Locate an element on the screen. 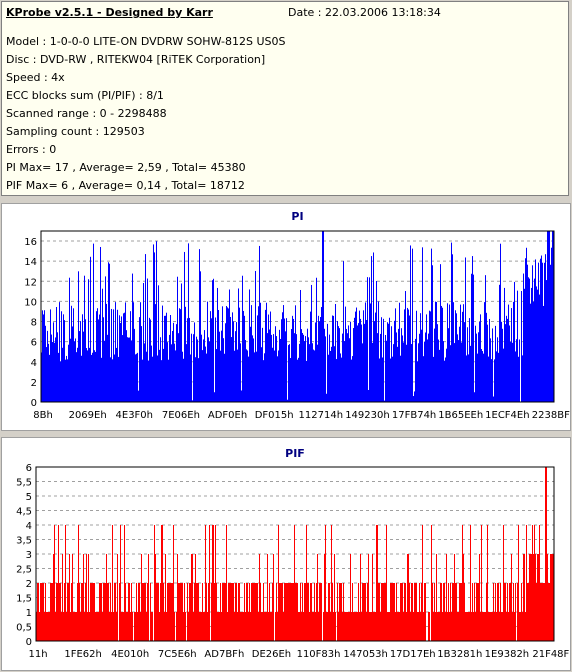 This screenshot has width=572, height=672. y-tick-label: 1 is located at coordinates (29, 613).